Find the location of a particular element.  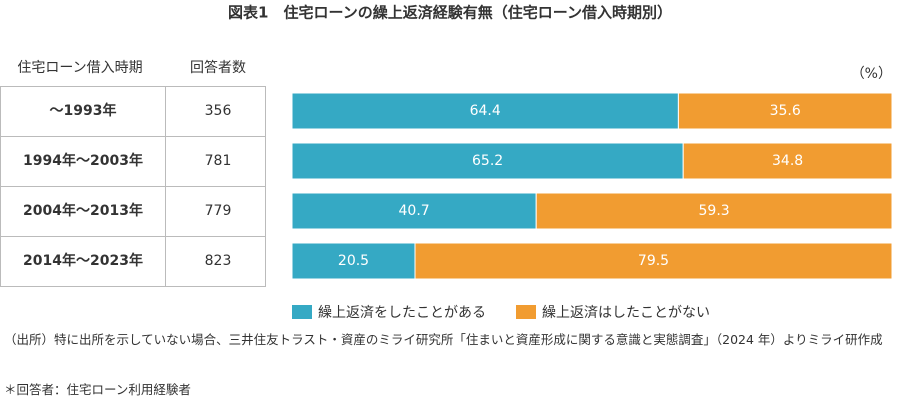

data-label: 40.7 is located at coordinates (414, 211).